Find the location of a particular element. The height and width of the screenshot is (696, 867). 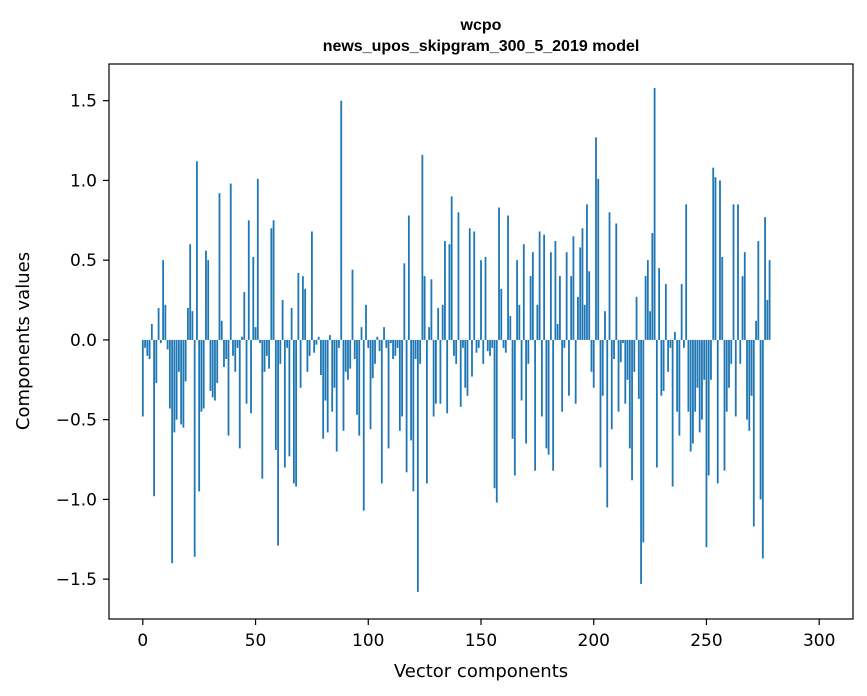

x-tick-label: 200 is located at coordinates (594, 641).